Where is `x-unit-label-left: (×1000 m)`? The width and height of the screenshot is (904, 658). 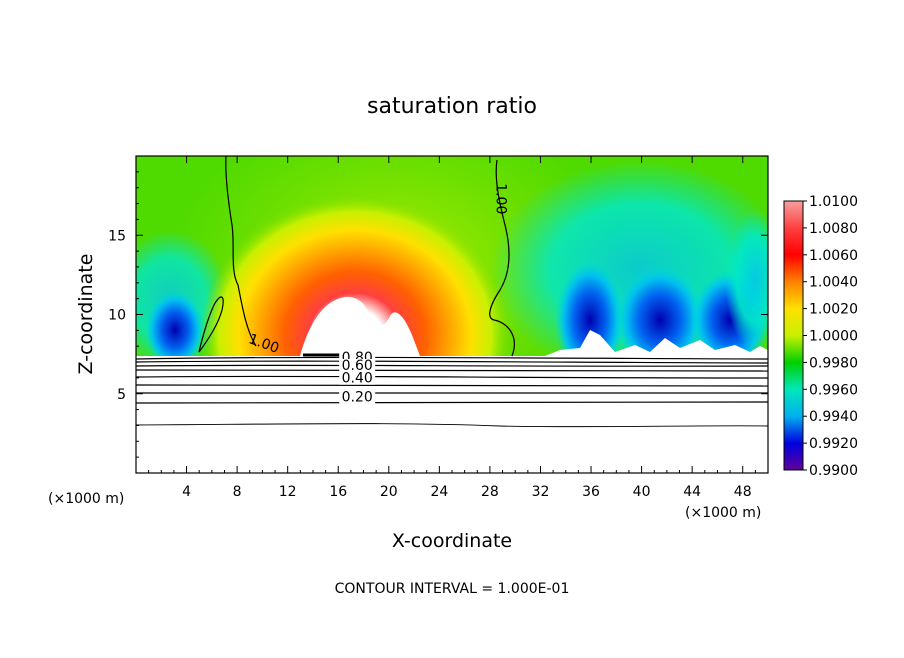
x-unit-label-left: (×1000 m) is located at coordinates (86, 499).